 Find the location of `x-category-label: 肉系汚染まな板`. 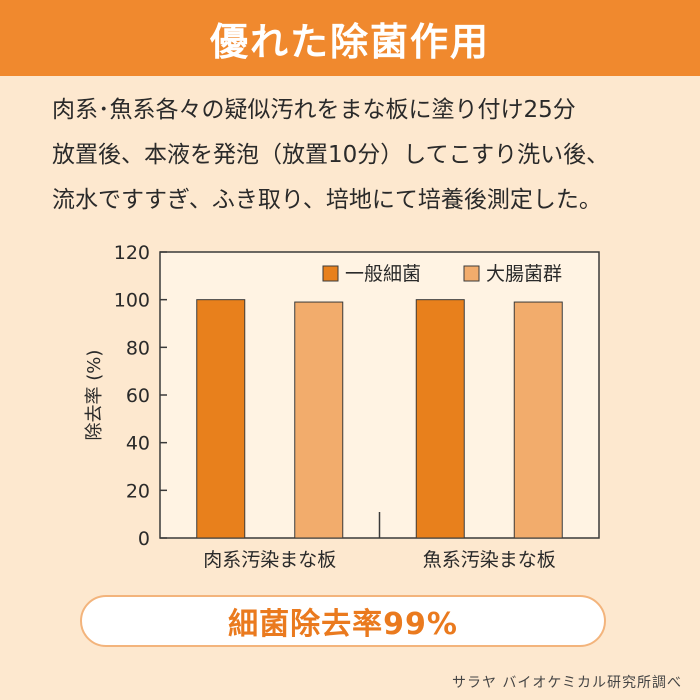

x-category-label: 肉系汚染まな板 is located at coordinates (269, 560).